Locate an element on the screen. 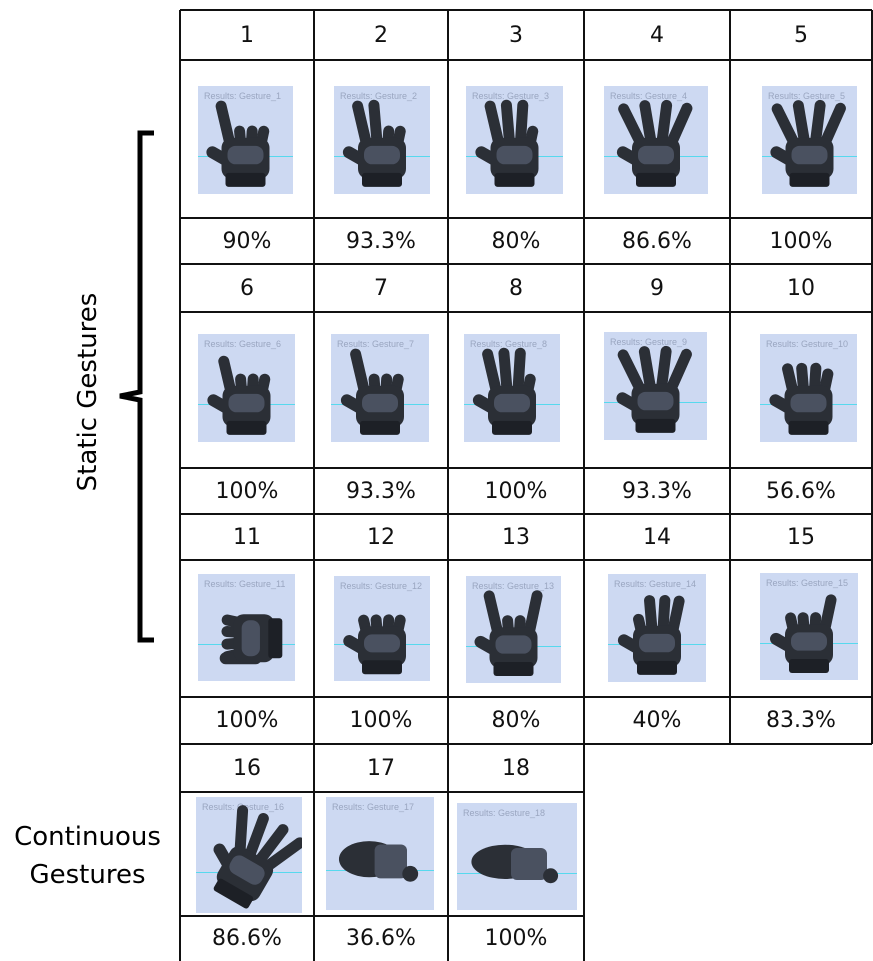  gesture-caption: Results: Gesture_3 is located at coordinates (511, 96).